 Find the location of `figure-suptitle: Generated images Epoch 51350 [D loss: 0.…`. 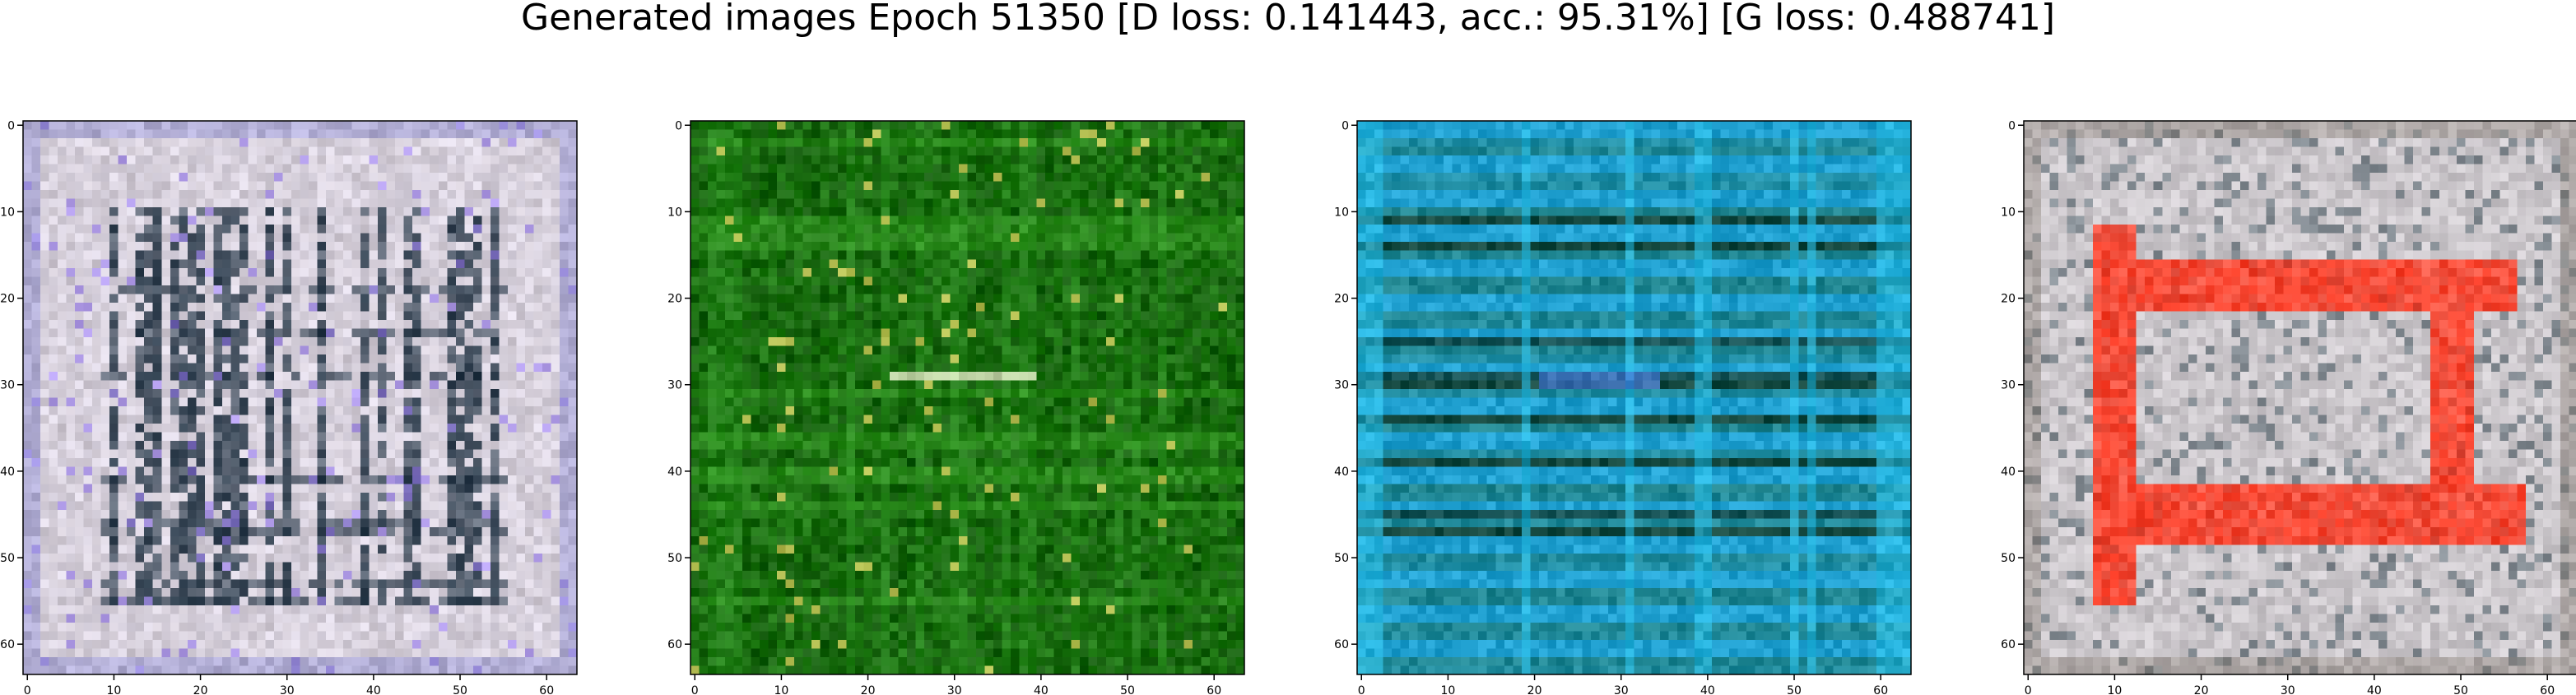

figure-suptitle: Generated images Epoch 51350 [D loss: 0.… is located at coordinates (1288, 19).